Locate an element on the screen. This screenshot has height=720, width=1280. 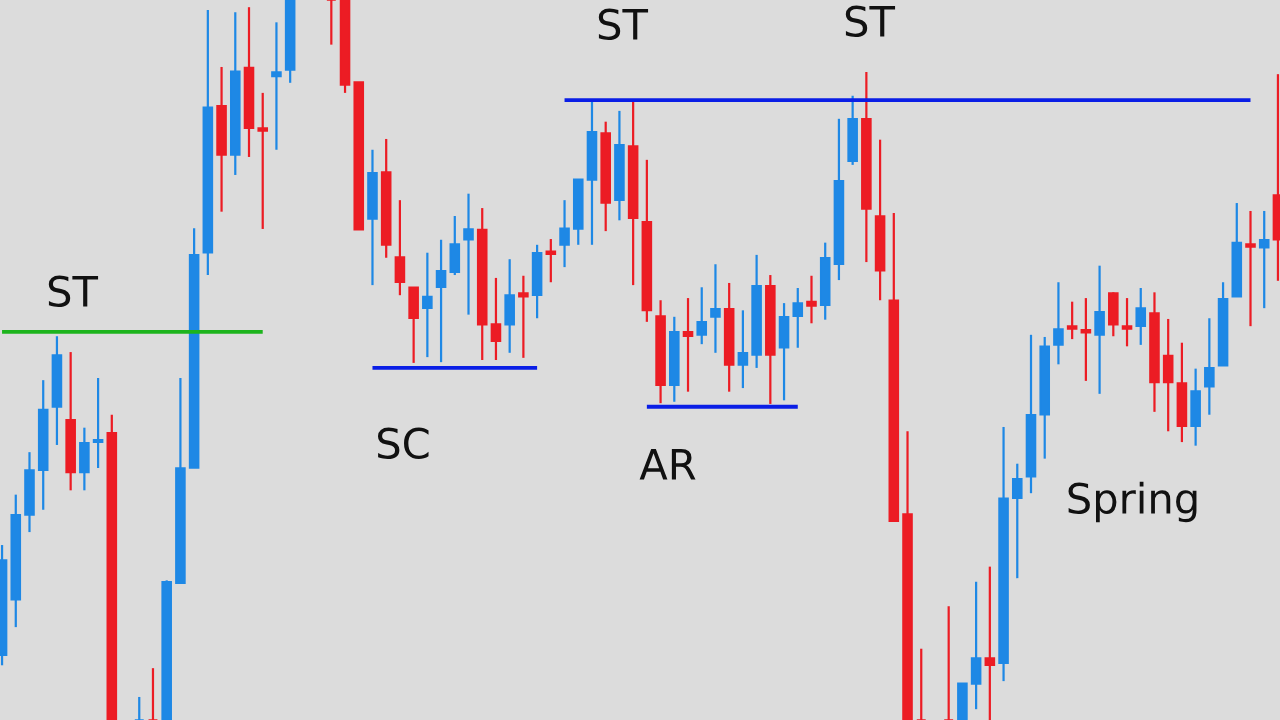
annotation: Spring is located at coordinates (1132, 502).